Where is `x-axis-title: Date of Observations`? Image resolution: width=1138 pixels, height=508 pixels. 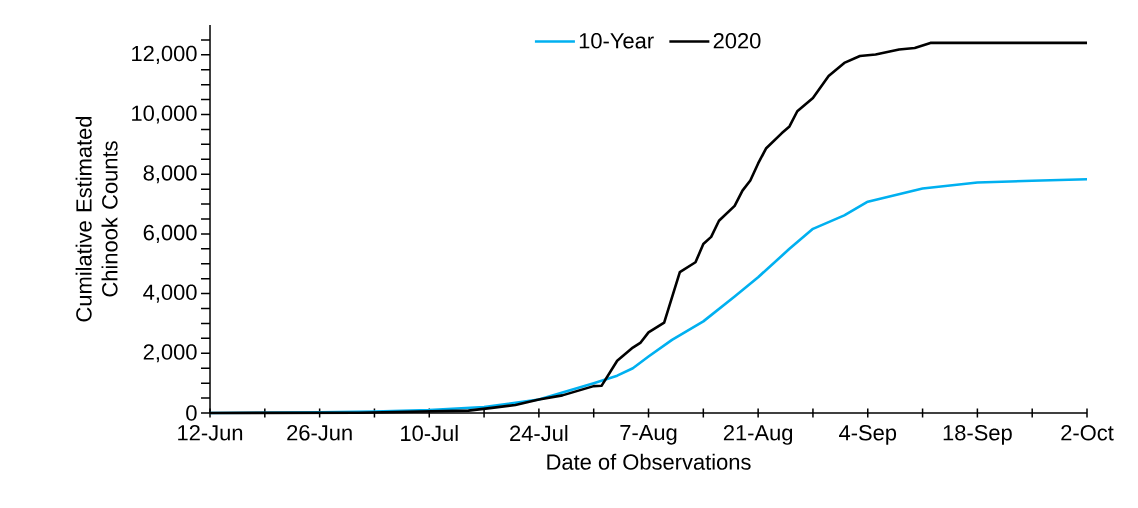
x-axis-title: Date of Observations is located at coordinates (649, 461).